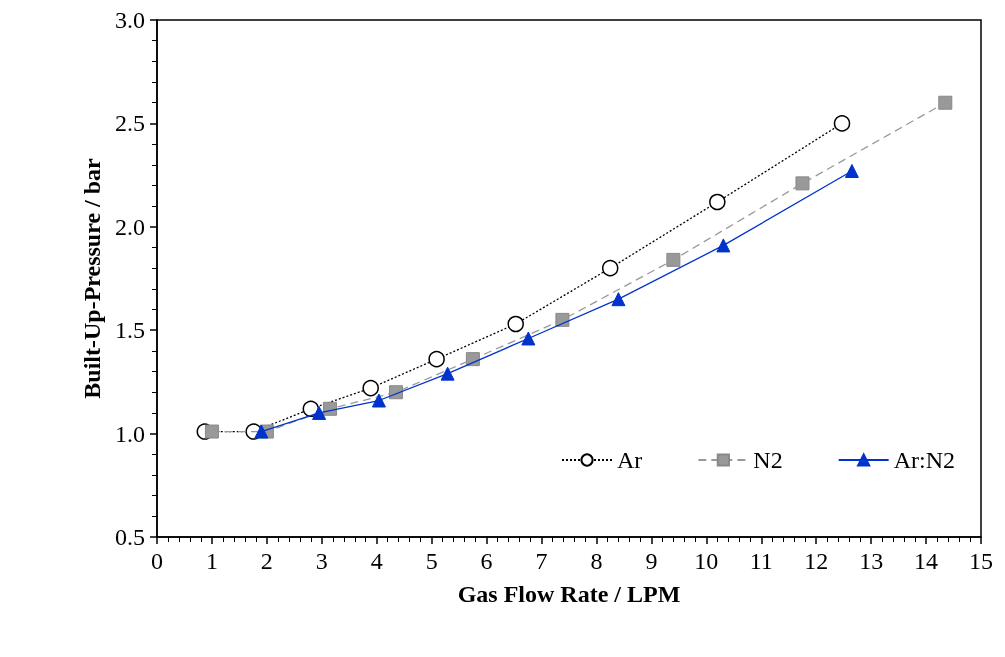 The height and width of the screenshot is (657, 1005). I want to click on x-axis-title: Gas Flow Rate / LPM, so click(569, 594).